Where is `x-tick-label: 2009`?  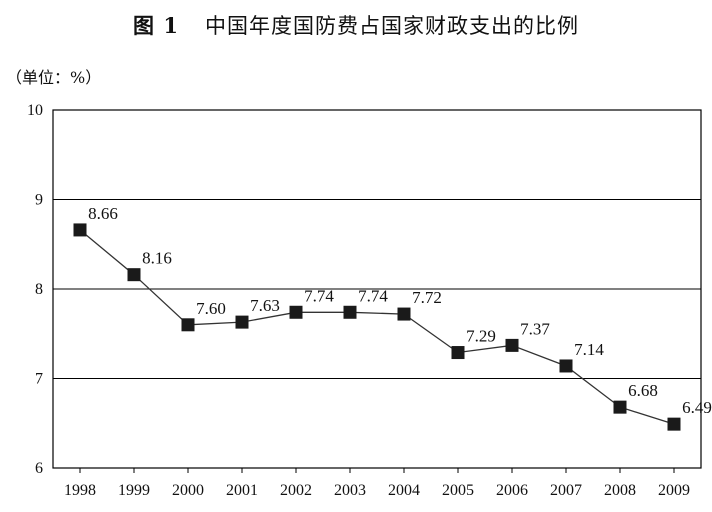 x-tick-label: 2009 is located at coordinates (674, 490).